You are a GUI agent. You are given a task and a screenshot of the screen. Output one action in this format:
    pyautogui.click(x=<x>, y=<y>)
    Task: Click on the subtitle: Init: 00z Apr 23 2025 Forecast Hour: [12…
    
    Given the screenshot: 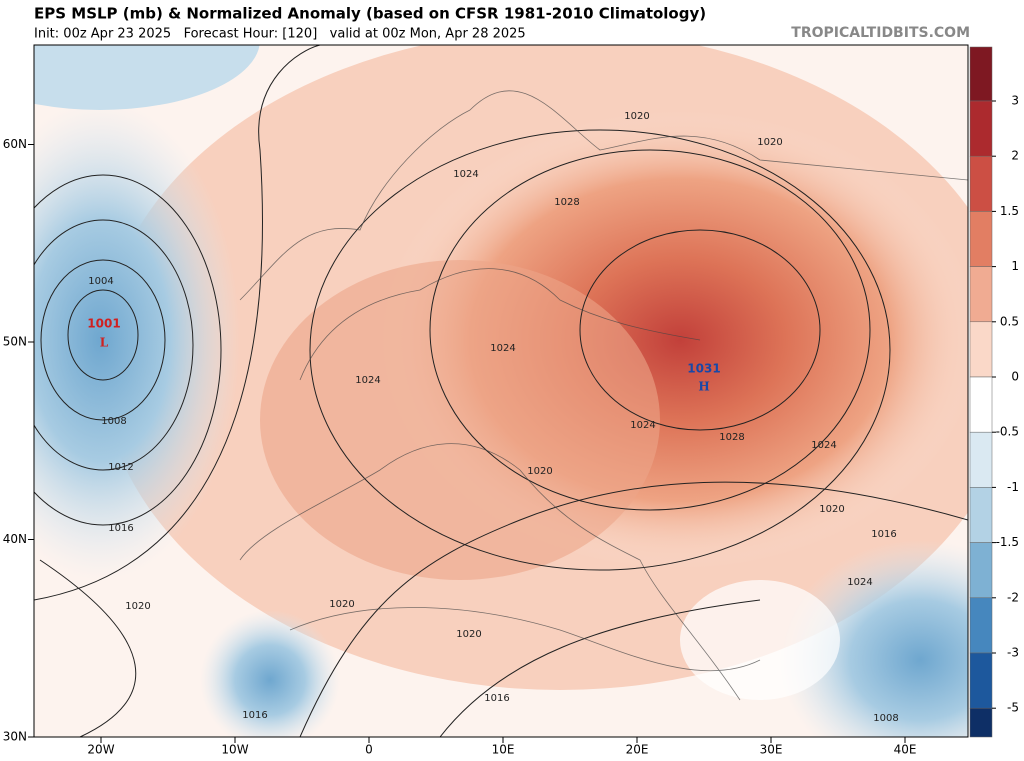 What is the action you would take?
    pyautogui.click(x=280, y=34)
    